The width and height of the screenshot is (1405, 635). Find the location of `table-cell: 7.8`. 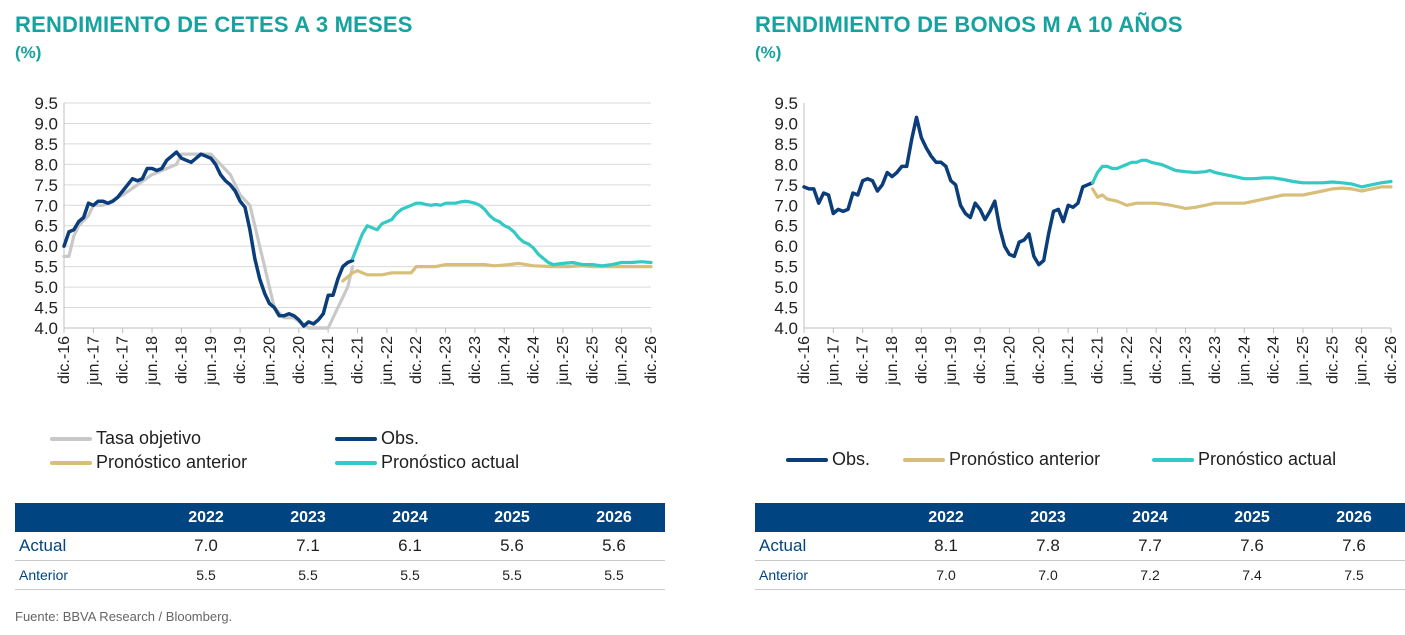

table-cell: 7.8 is located at coordinates (1048, 546).